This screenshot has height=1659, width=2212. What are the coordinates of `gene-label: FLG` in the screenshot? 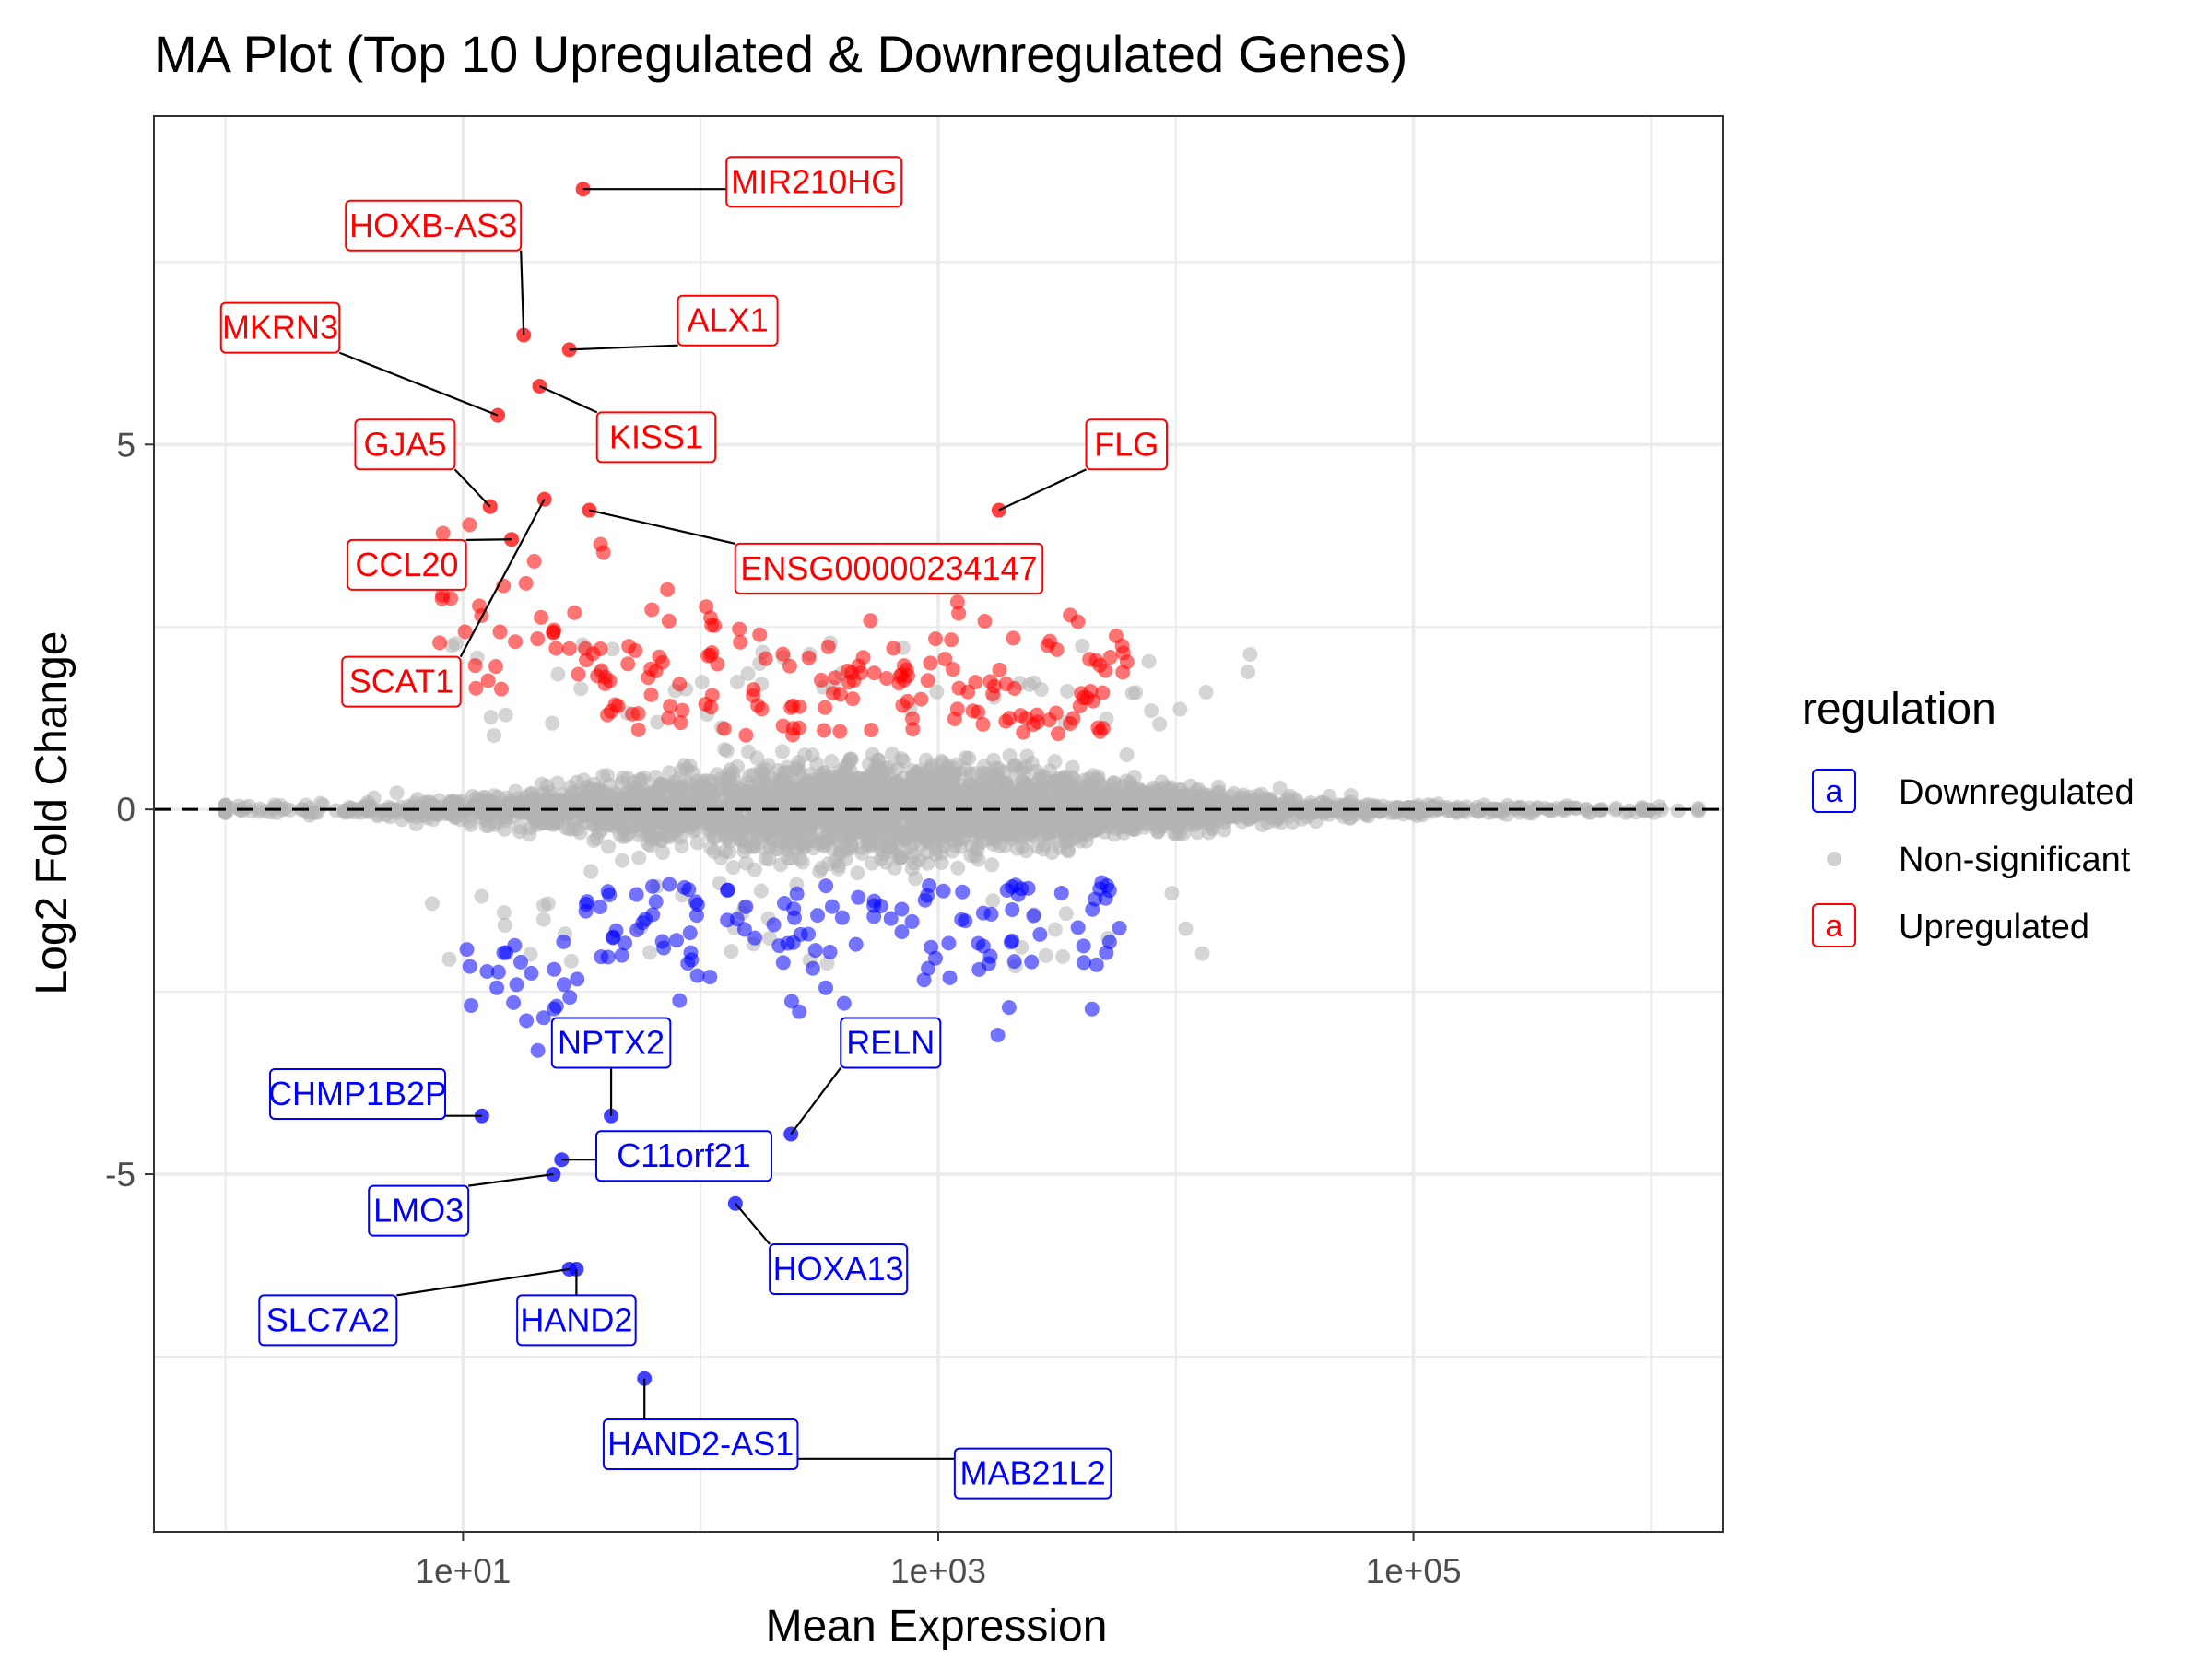 It's located at (1127, 444).